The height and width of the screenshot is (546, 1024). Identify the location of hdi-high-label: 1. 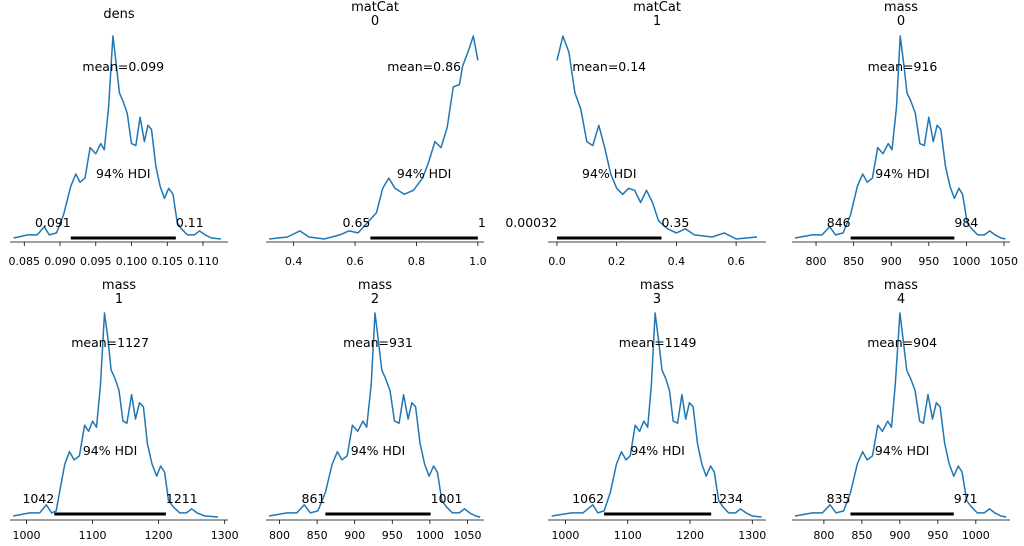
(482, 222).